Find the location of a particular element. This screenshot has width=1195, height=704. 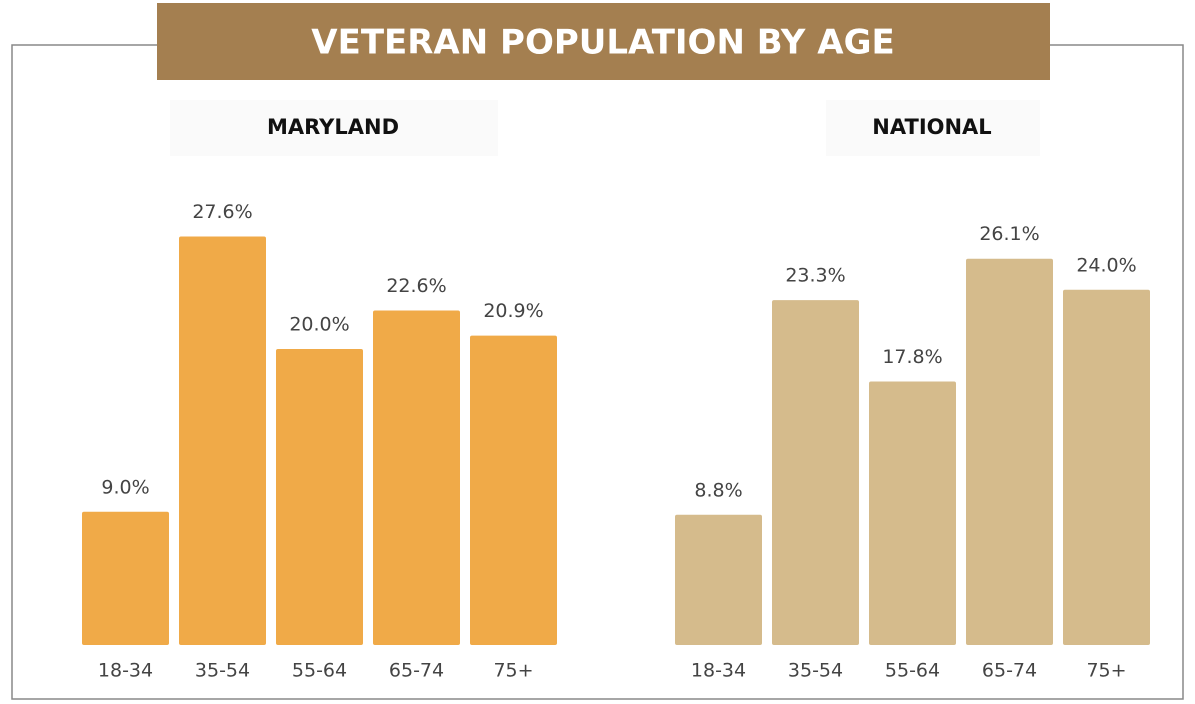

chart-subtitle: MARYLAND is located at coordinates (333, 127).